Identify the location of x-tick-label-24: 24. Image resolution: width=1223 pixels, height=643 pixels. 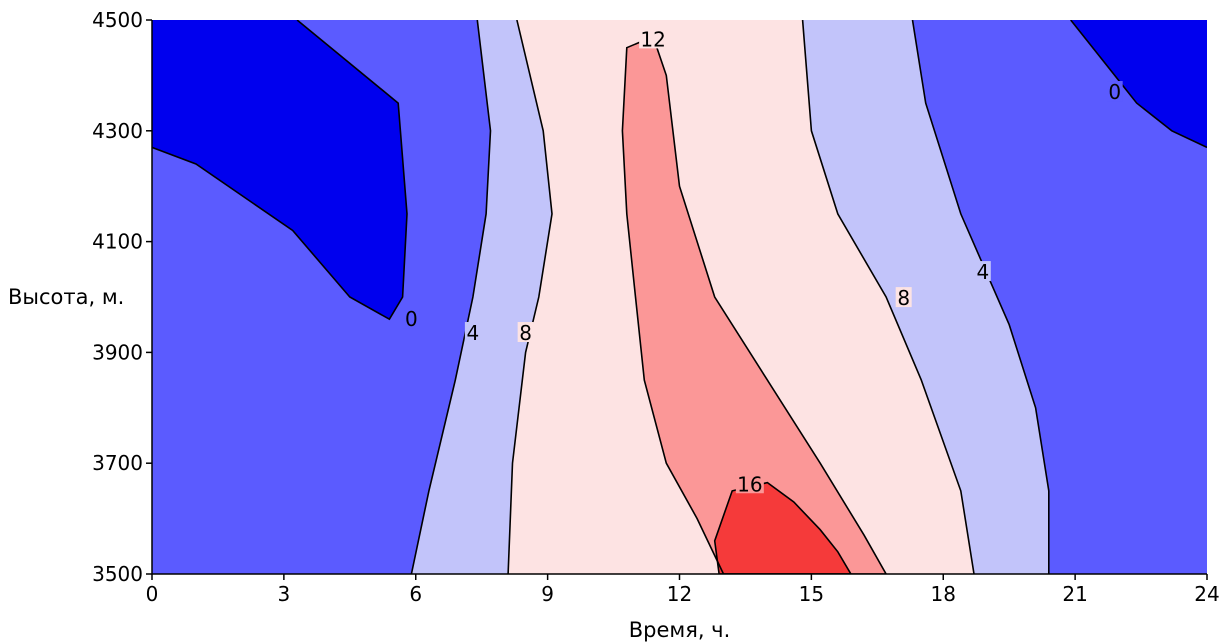
(1206, 594).